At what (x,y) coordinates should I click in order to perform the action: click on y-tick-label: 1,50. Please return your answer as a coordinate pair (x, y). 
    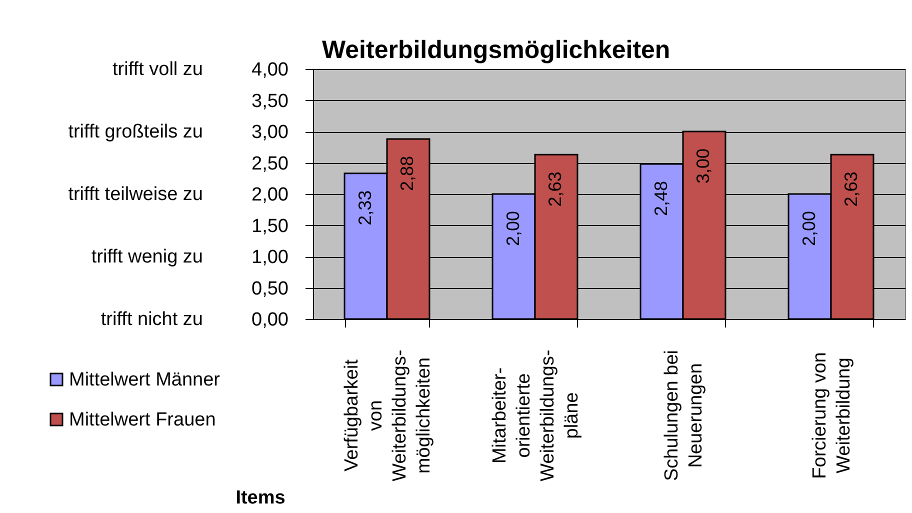
    Looking at the image, I should click on (270, 226).